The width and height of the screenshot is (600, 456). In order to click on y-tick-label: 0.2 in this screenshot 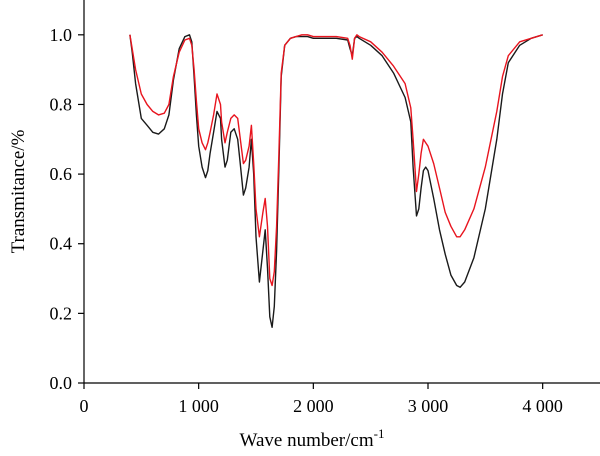, I will do `click(61, 313)`.